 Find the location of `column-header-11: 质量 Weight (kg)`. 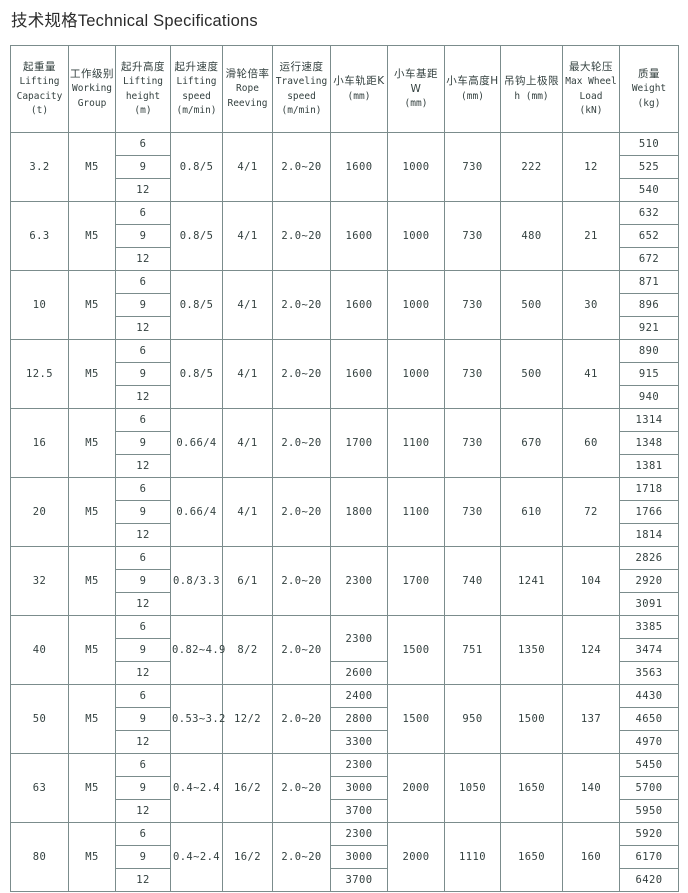

column-header-11: 质量 Weight (kg) is located at coordinates (649, 89).